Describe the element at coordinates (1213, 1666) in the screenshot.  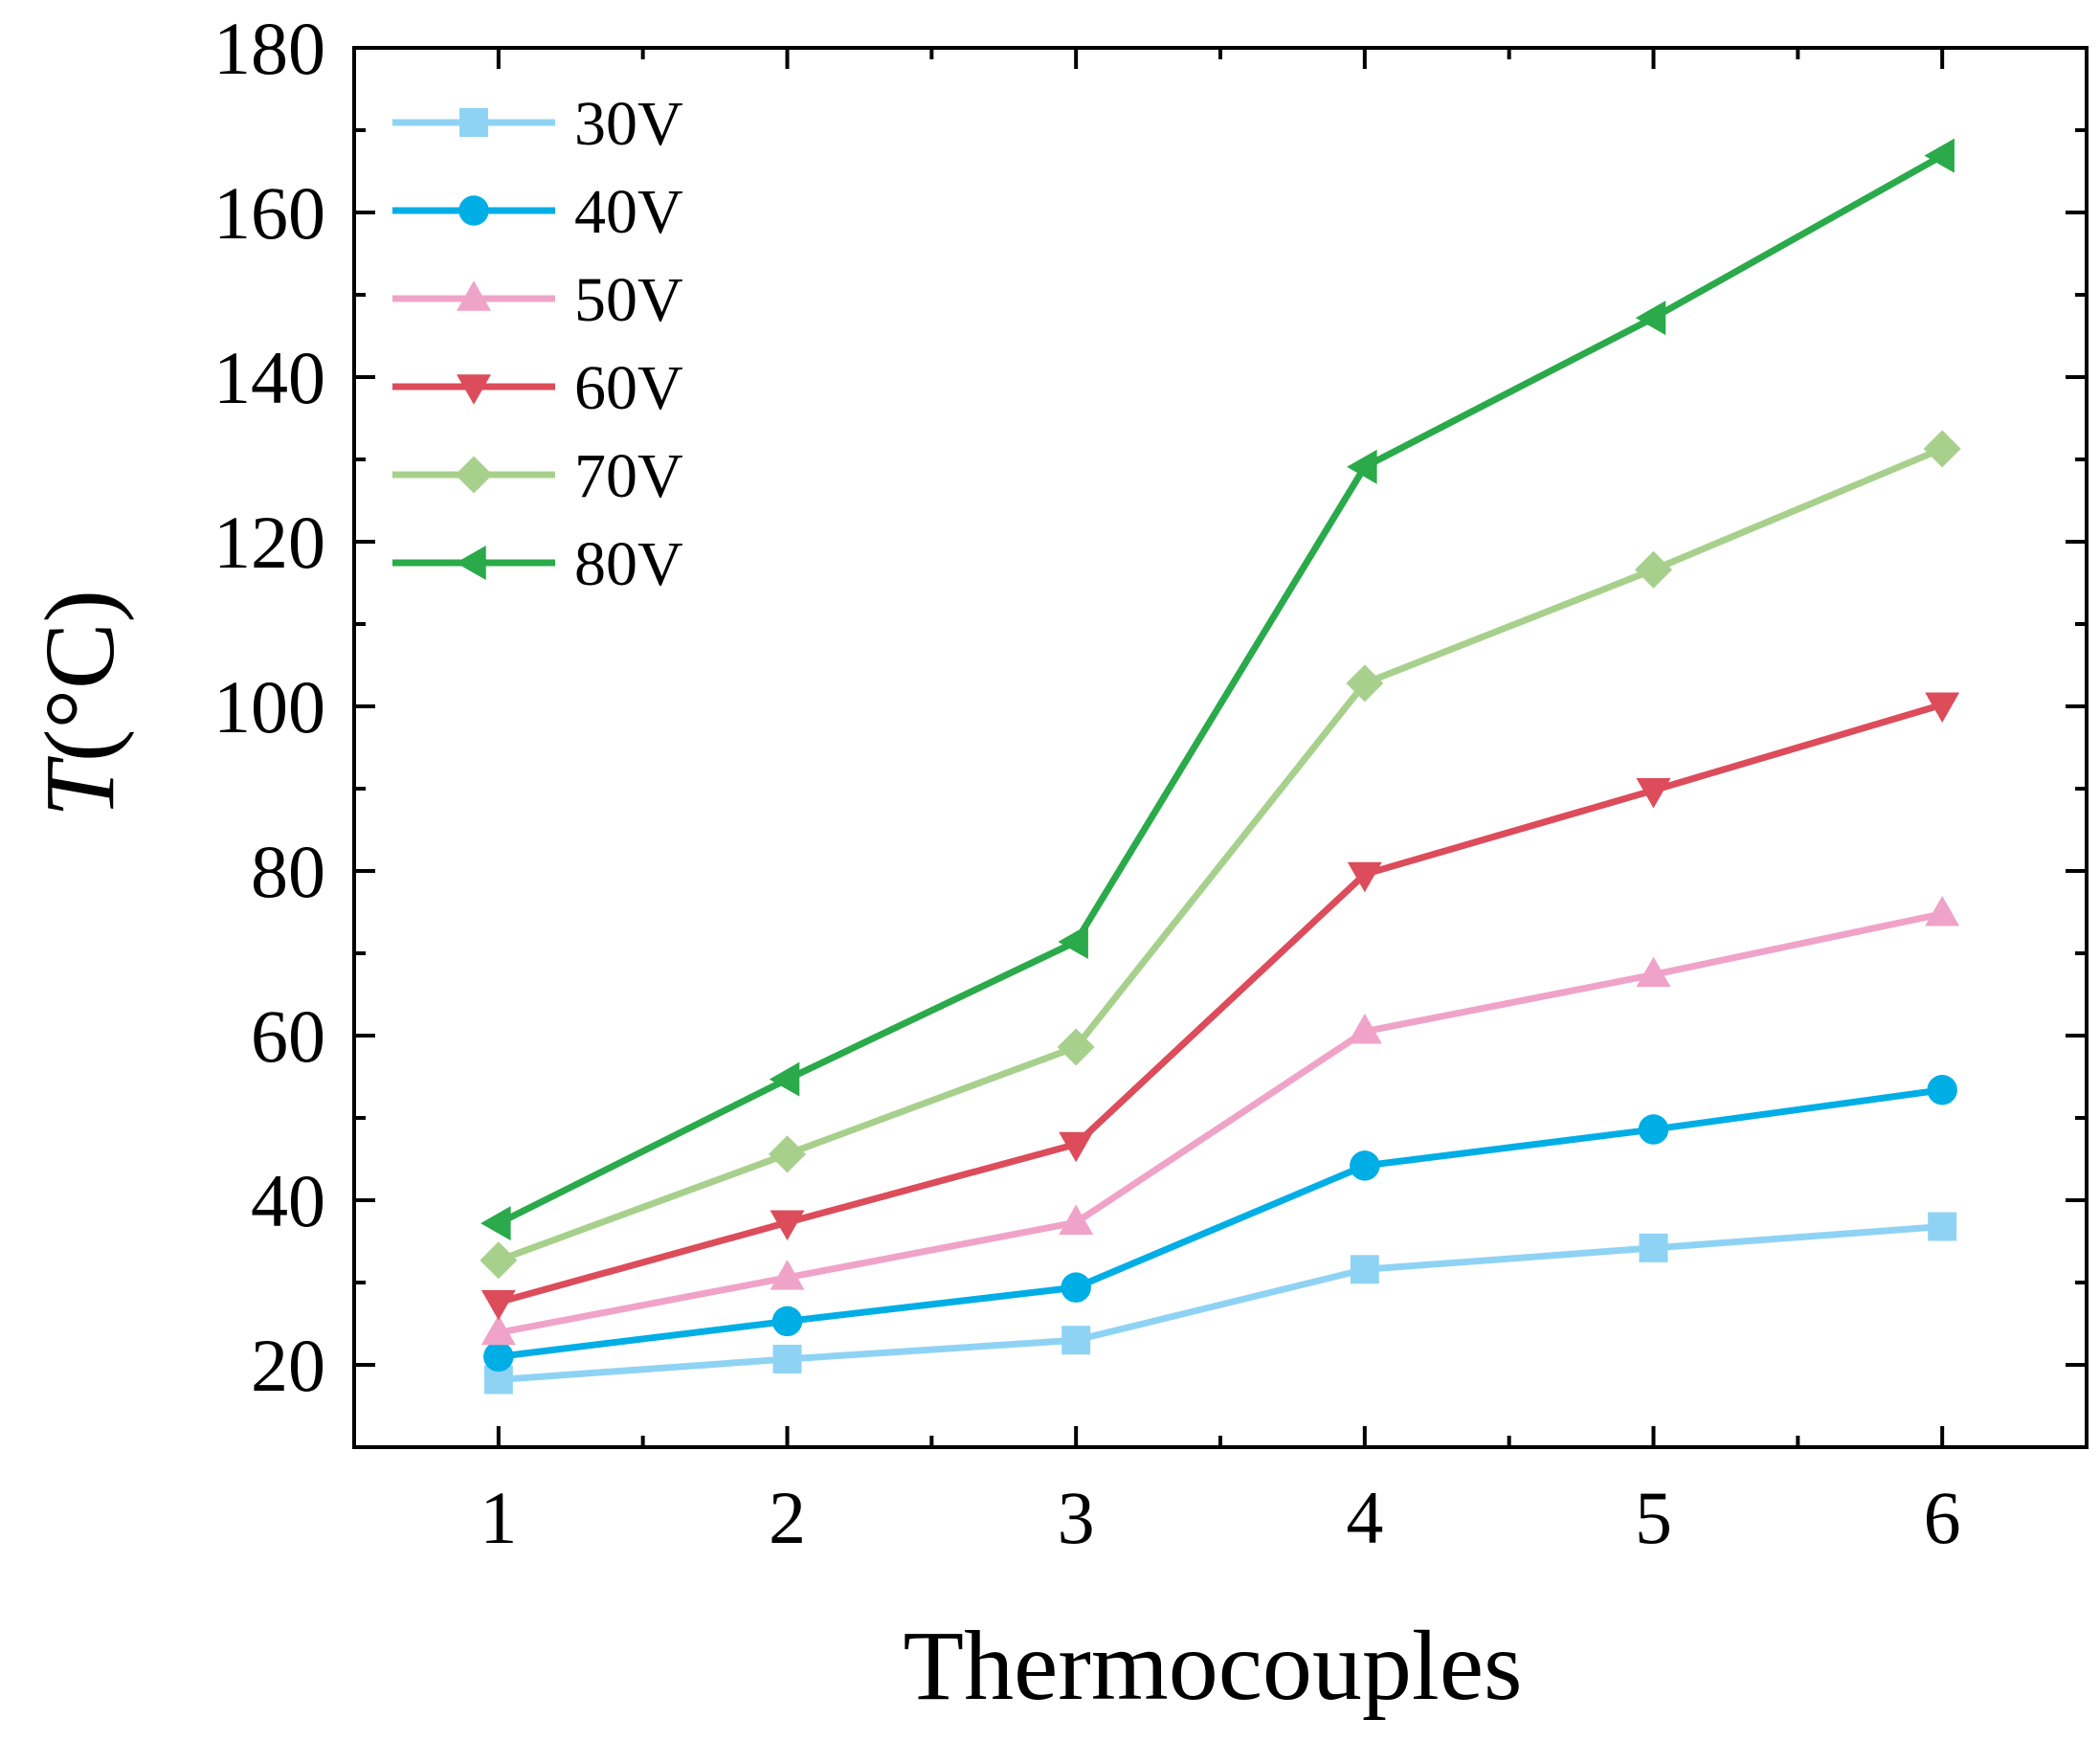
I see `x-axis-title: Thermocouples` at that location.